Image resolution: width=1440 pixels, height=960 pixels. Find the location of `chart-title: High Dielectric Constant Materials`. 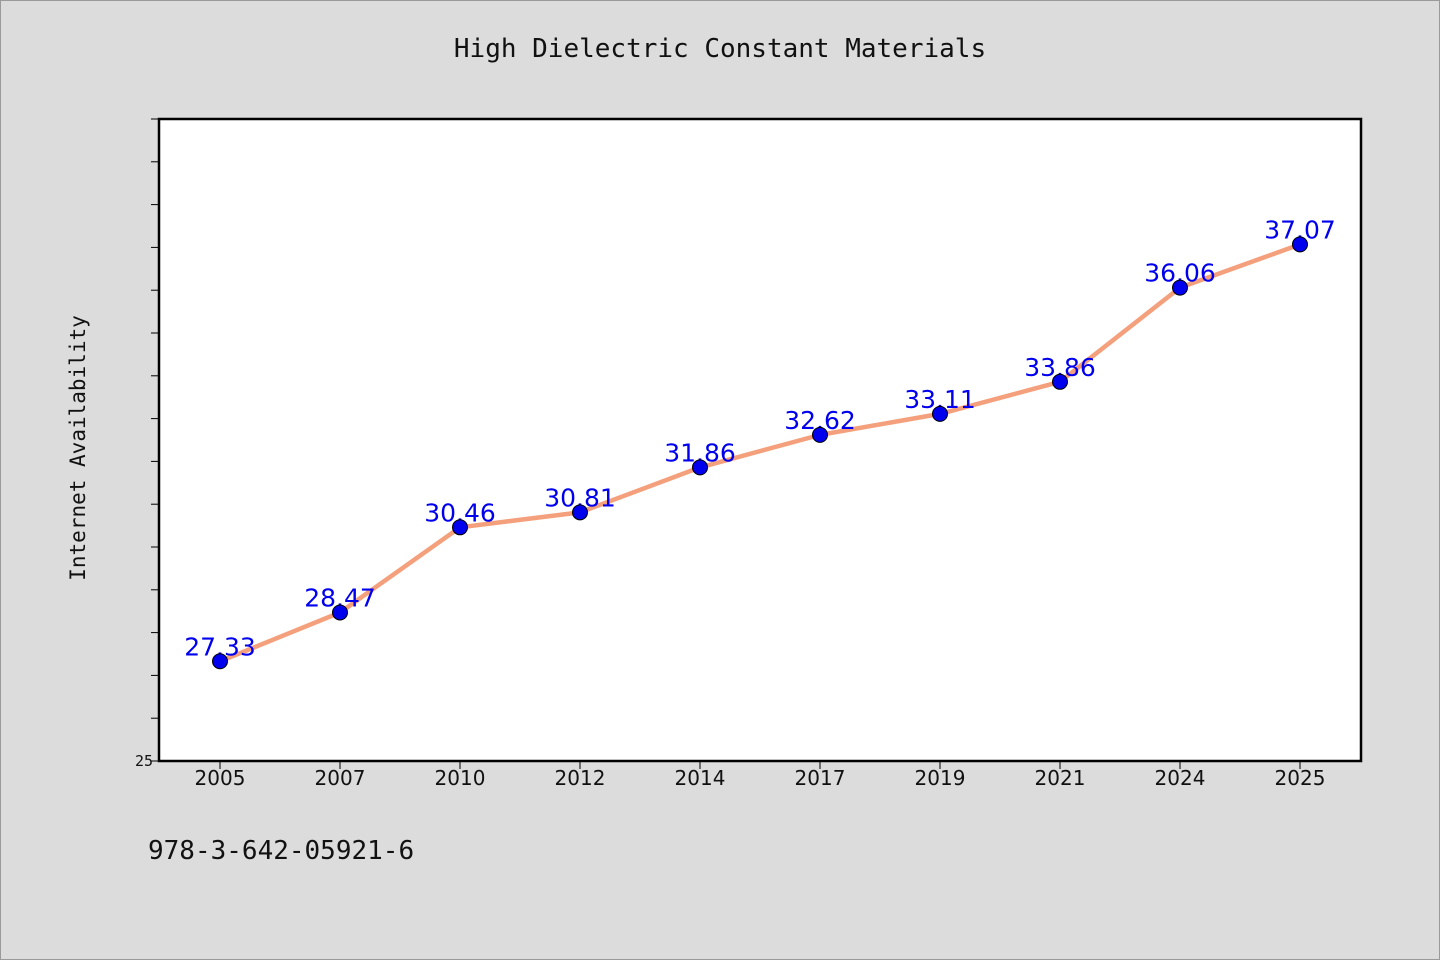

chart-title: High Dielectric Constant Materials is located at coordinates (720, 49).